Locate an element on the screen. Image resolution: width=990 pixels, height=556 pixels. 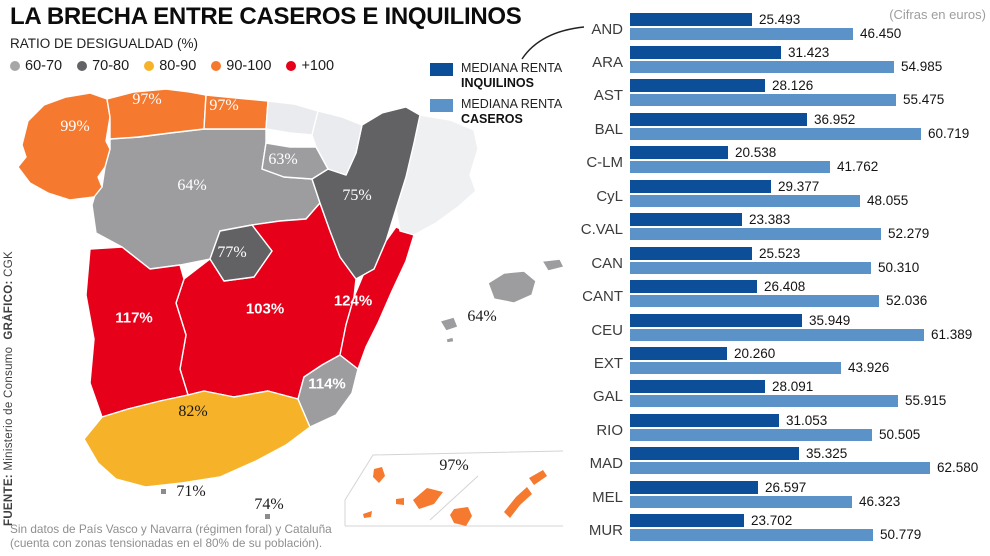
series-legend-line2: INQUILINOS is located at coordinates (497, 83).